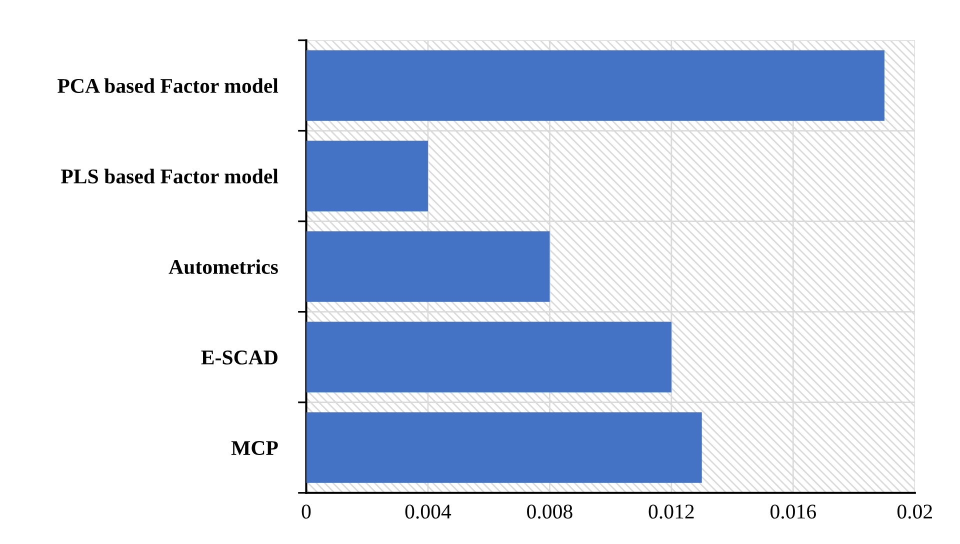 This screenshot has width=960, height=544. Describe the element at coordinates (223, 266) in the screenshot. I see `y-tick-label: Autometrics` at that location.